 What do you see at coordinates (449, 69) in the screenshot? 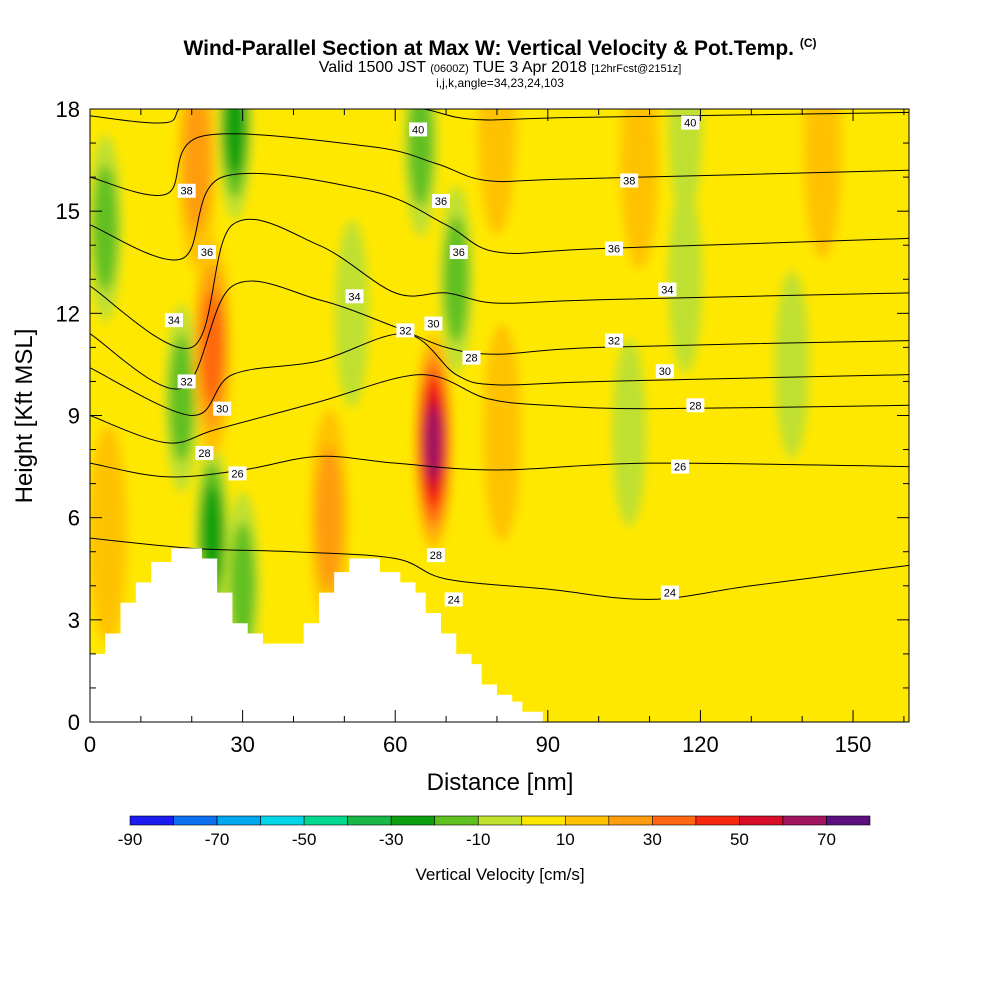
I see `valid-time-utc: (0600Z)` at bounding box center [449, 69].